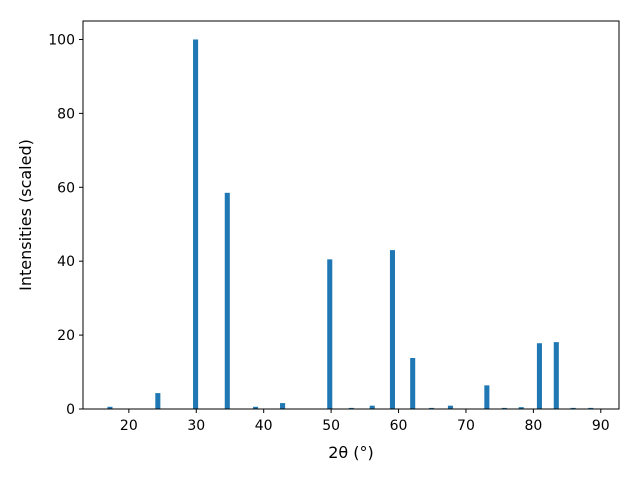 This screenshot has width=640, height=484. Describe the element at coordinates (196, 426) in the screenshot. I see `x-tick-label: 30` at that location.